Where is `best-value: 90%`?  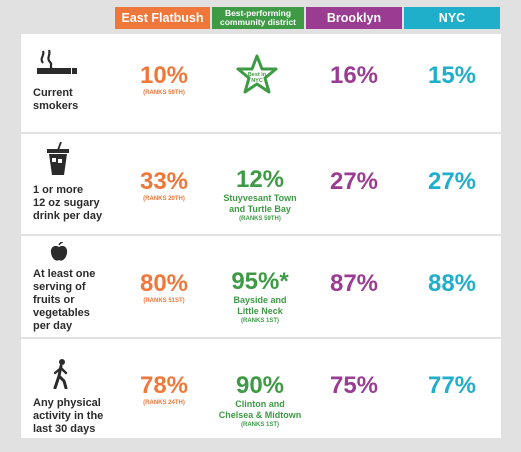
best-value: 90% is located at coordinates (260, 385).